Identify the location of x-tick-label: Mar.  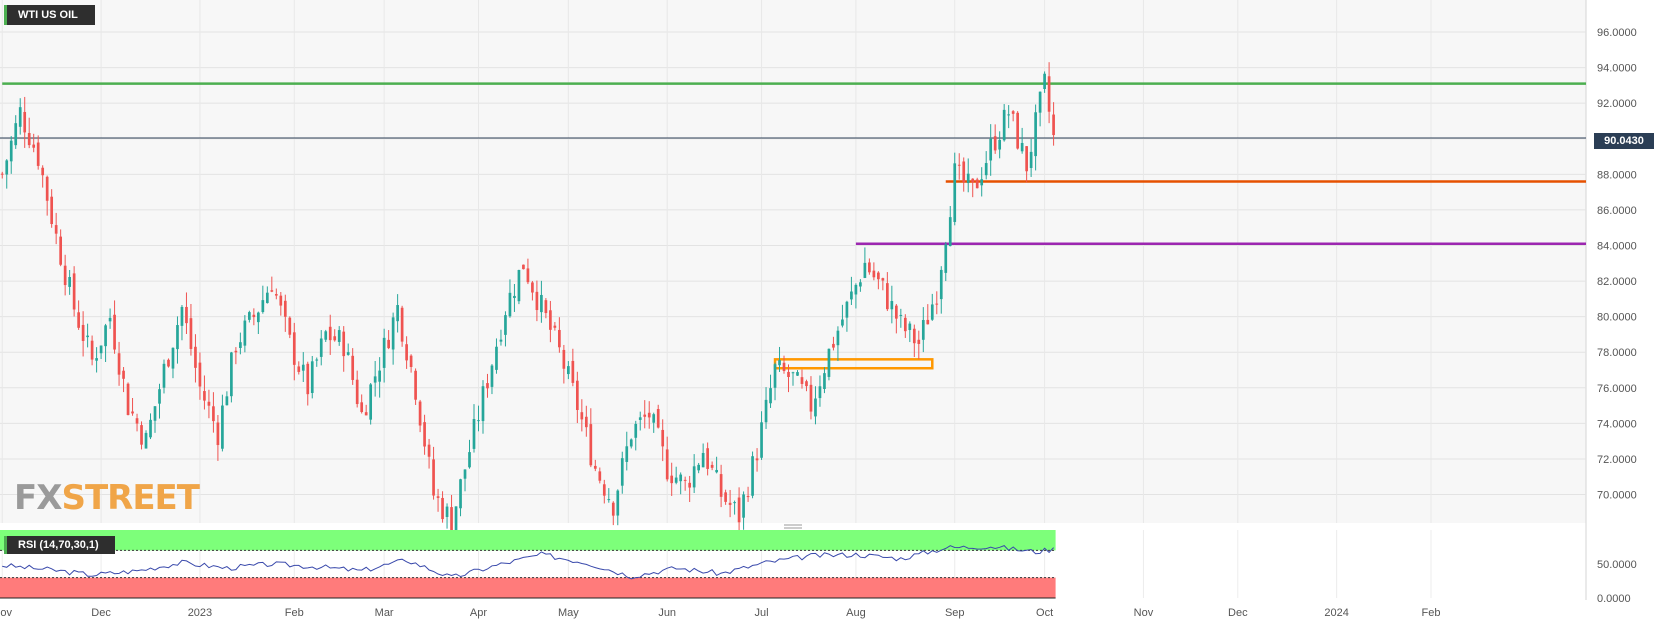
(384, 613).